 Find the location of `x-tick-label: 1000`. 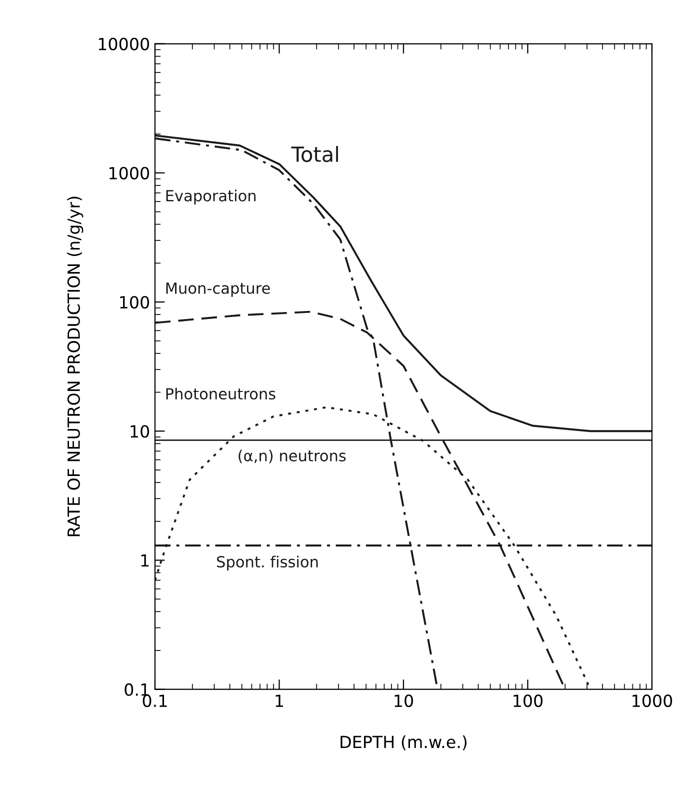

x-tick-label: 1000 is located at coordinates (652, 701).